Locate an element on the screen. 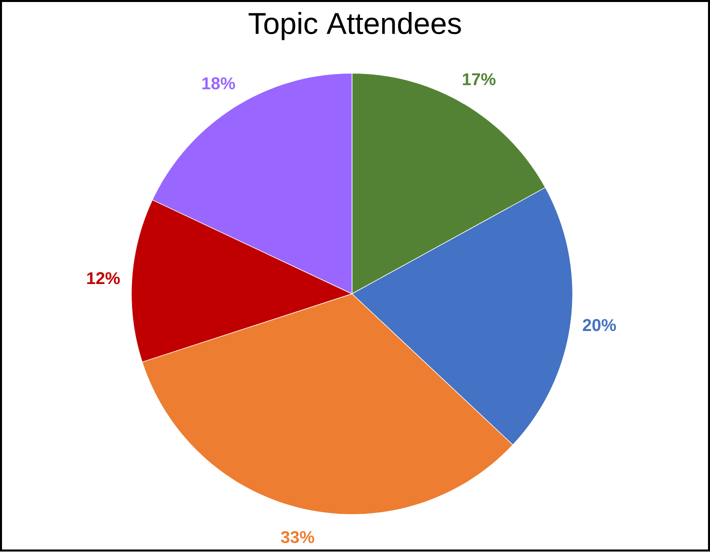 The height and width of the screenshot is (552, 710). chart-title: Topic Attendees is located at coordinates (354, 26).